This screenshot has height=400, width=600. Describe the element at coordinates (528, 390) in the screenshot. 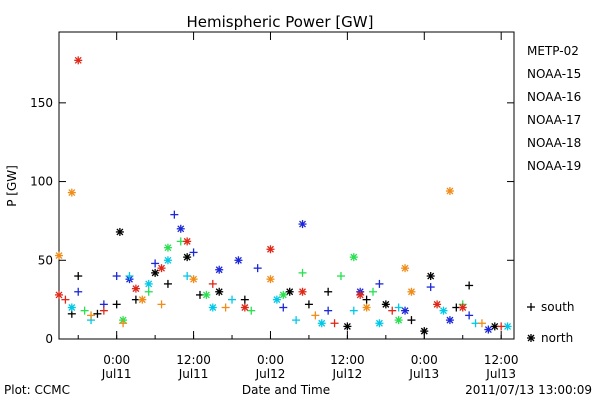

I see `footer-timestamp: 2011/07/13 13:00:09` at that location.